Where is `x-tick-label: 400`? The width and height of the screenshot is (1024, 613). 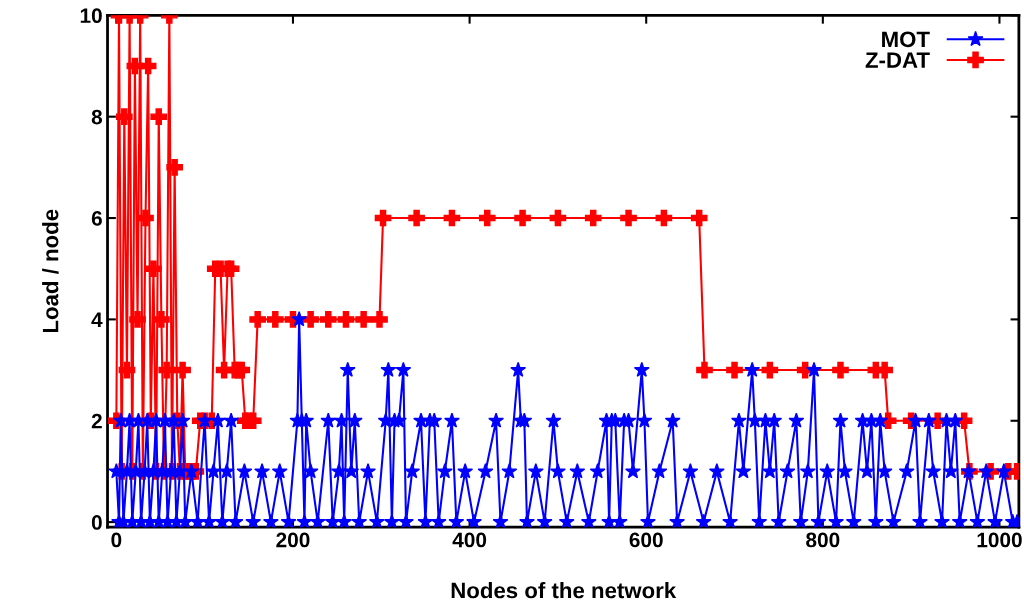 x-tick-label: 400 is located at coordinates (469, 540).